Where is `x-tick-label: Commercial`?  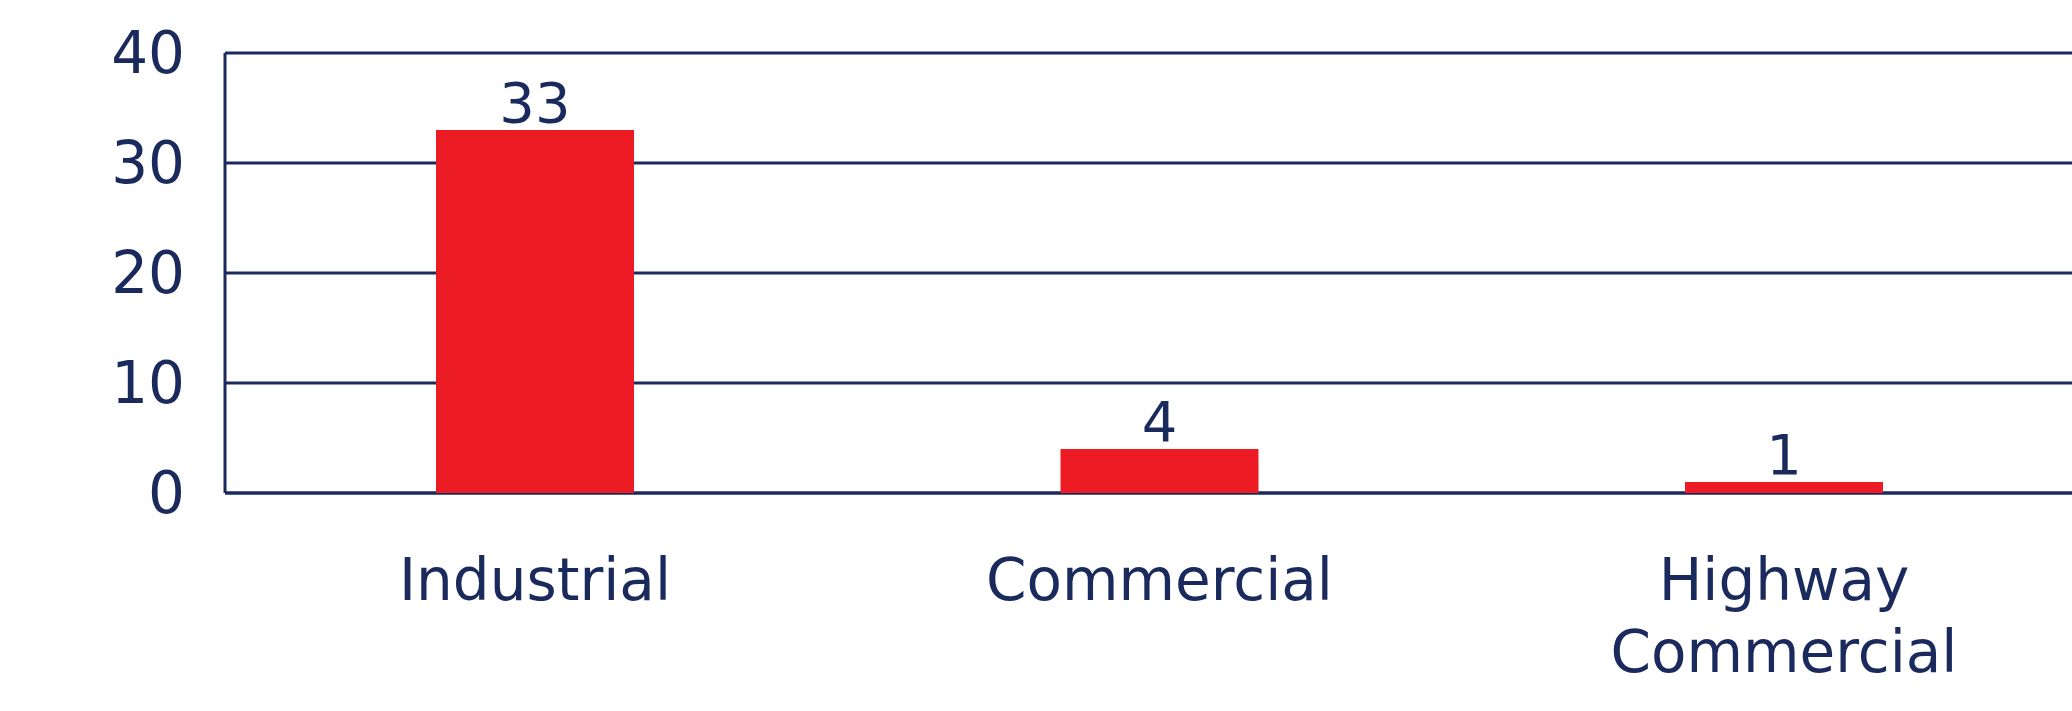
x-tick-label: Commercial is located at coordinates (1159, 580).